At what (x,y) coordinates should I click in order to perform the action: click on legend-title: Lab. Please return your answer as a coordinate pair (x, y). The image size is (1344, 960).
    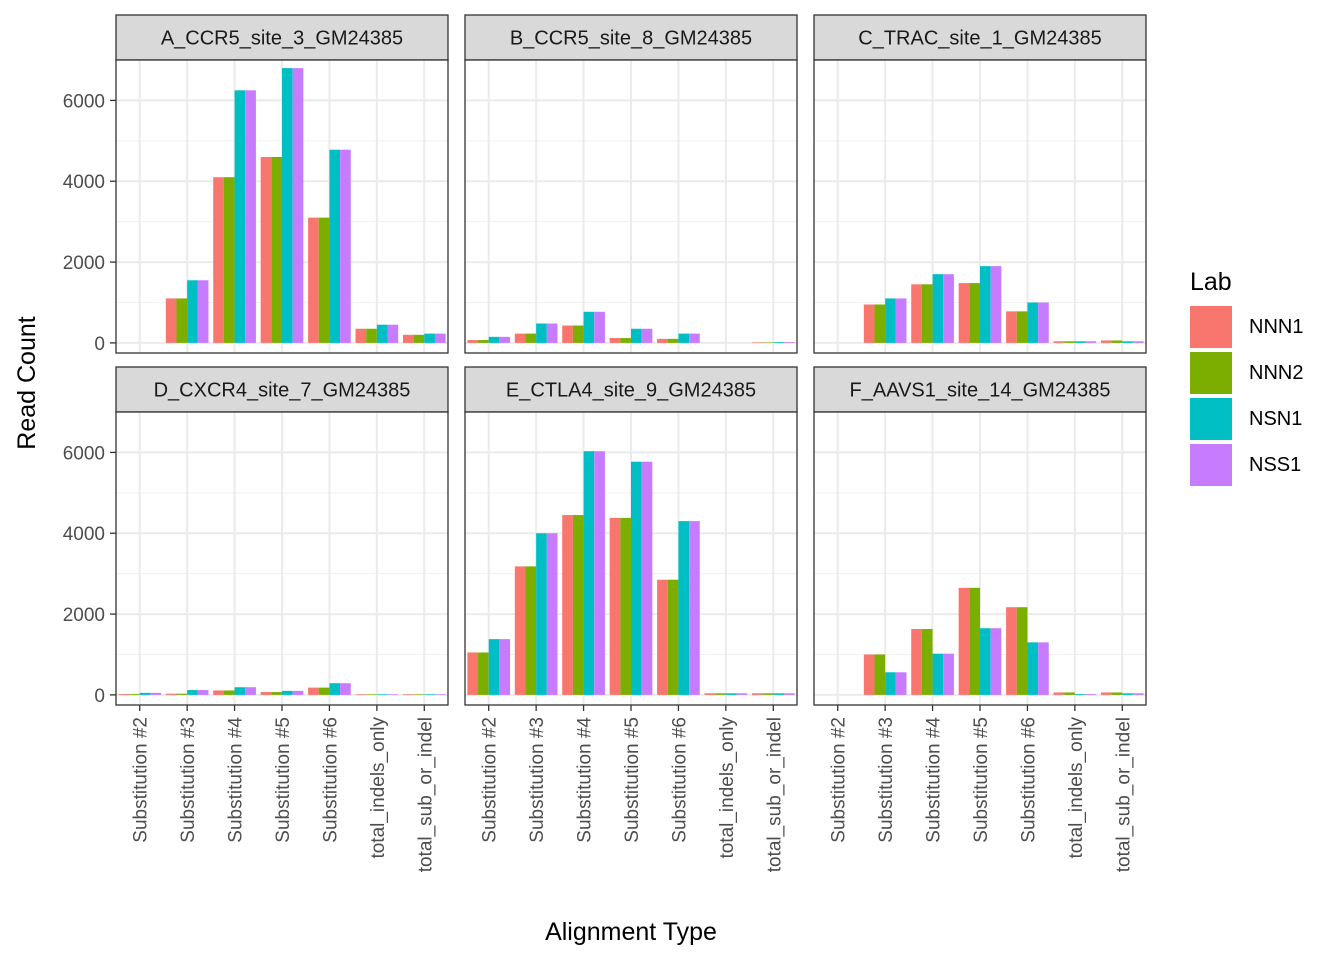
    Looking at the image, I should click on (1211, 282).